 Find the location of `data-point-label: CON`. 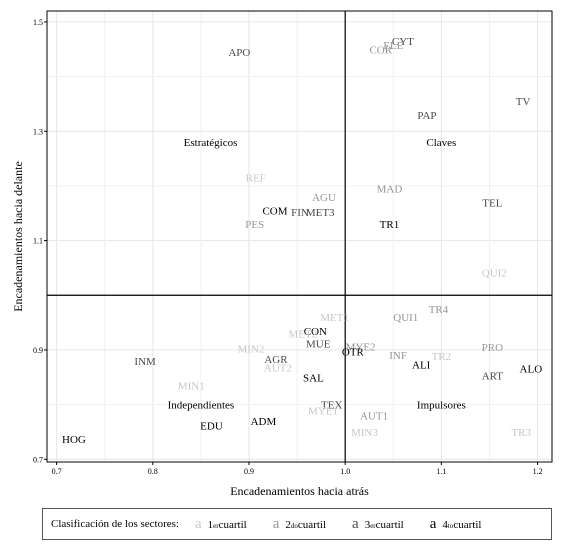

data-point-label: CON is located at coordinates (315, 332).